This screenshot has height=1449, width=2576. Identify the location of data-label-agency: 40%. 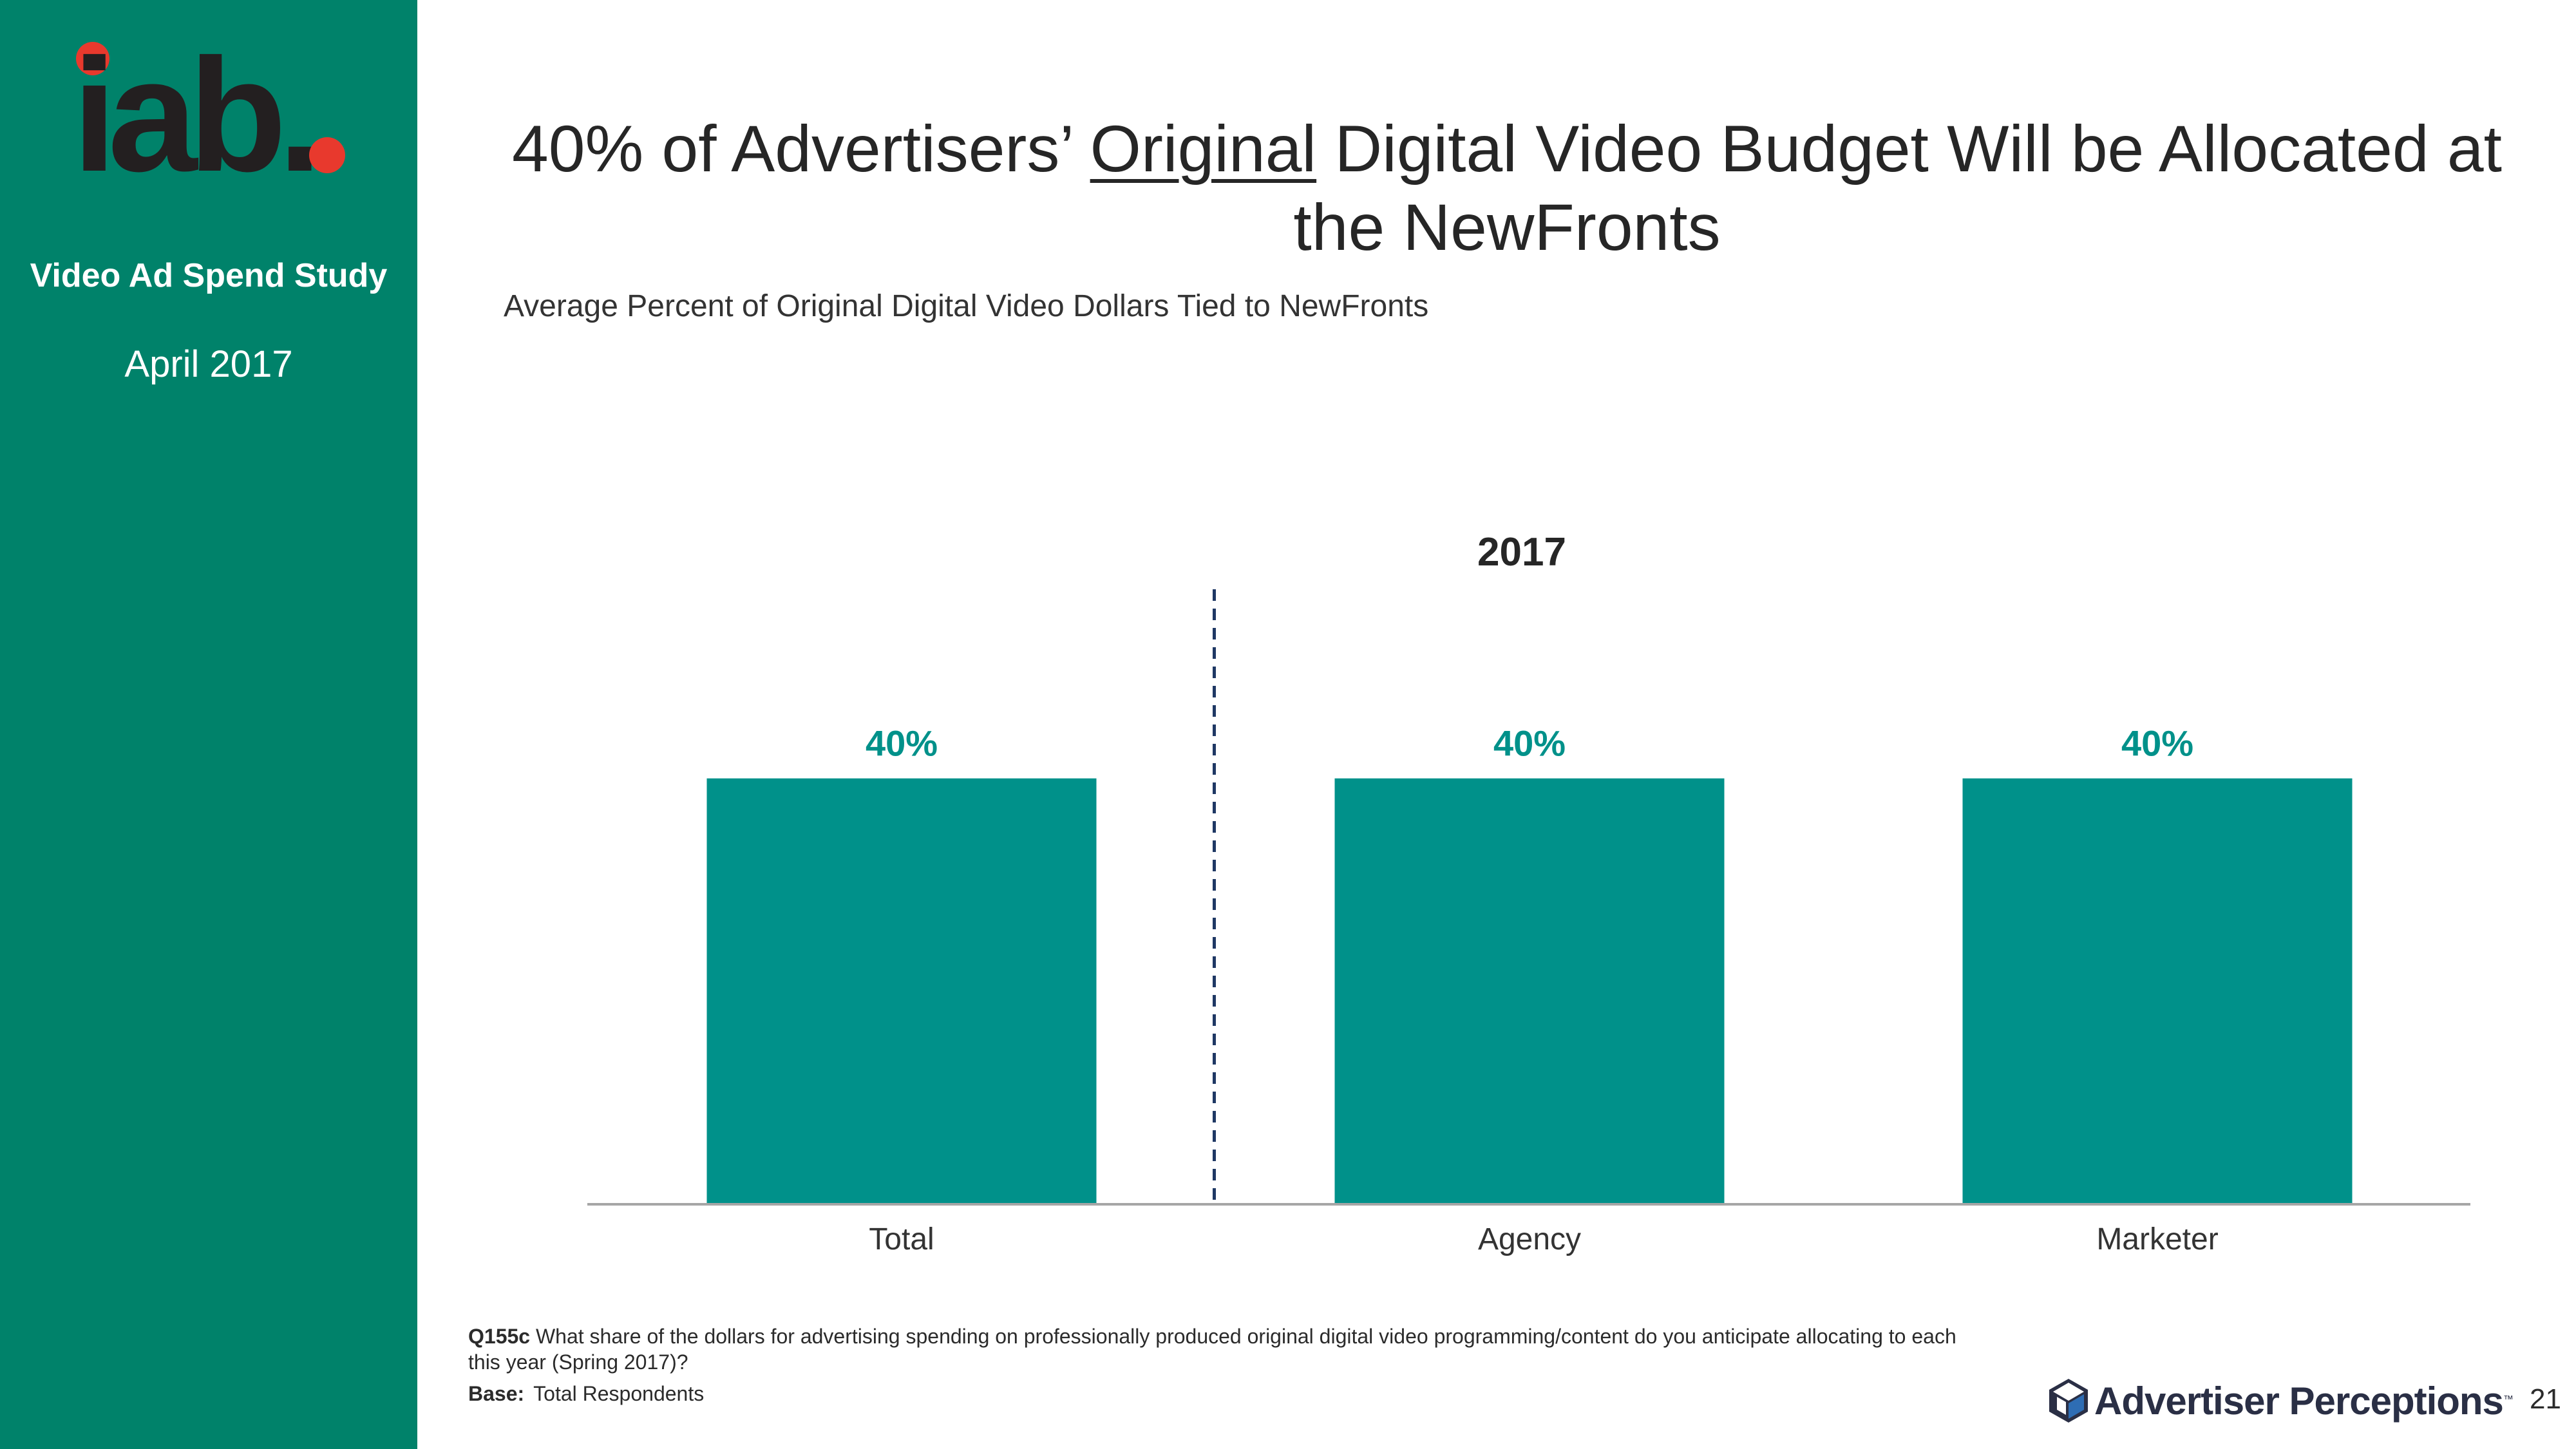
(1529, 744).